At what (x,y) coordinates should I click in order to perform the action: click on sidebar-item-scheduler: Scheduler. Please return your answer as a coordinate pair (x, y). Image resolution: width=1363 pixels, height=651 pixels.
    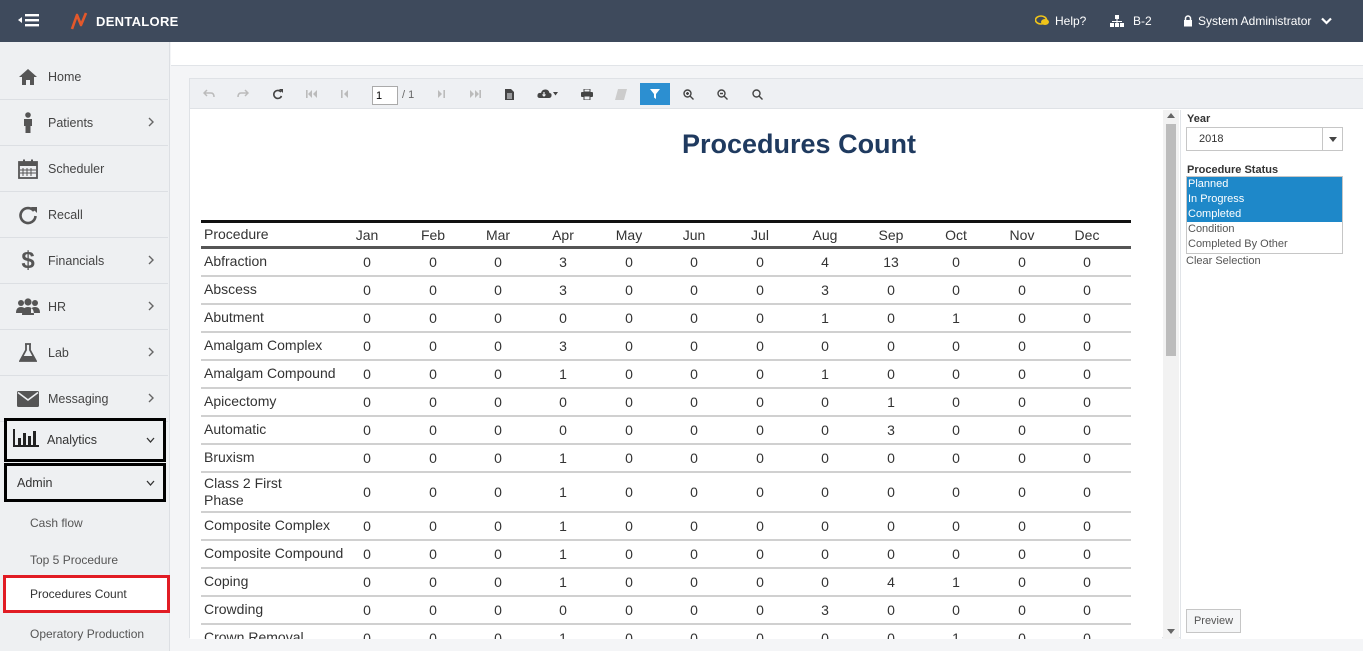
    Looking at the image, I should click on (84, 169).